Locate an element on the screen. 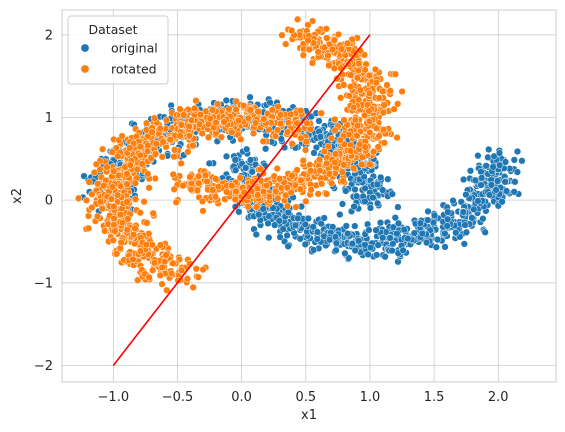  x-tick-label: 0.5 is located at coordinates (305, 397).